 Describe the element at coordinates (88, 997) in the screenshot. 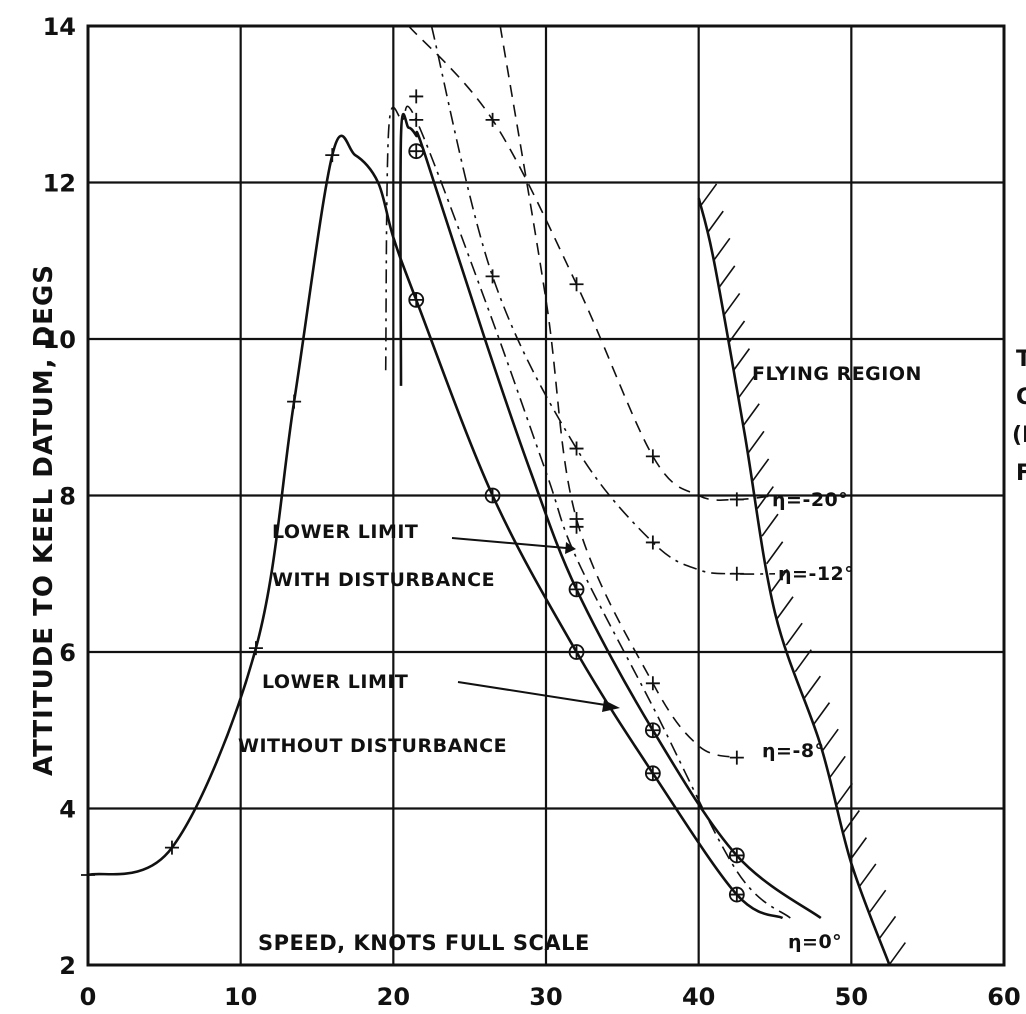

I see `x-tick-label-0: 0` at that location.